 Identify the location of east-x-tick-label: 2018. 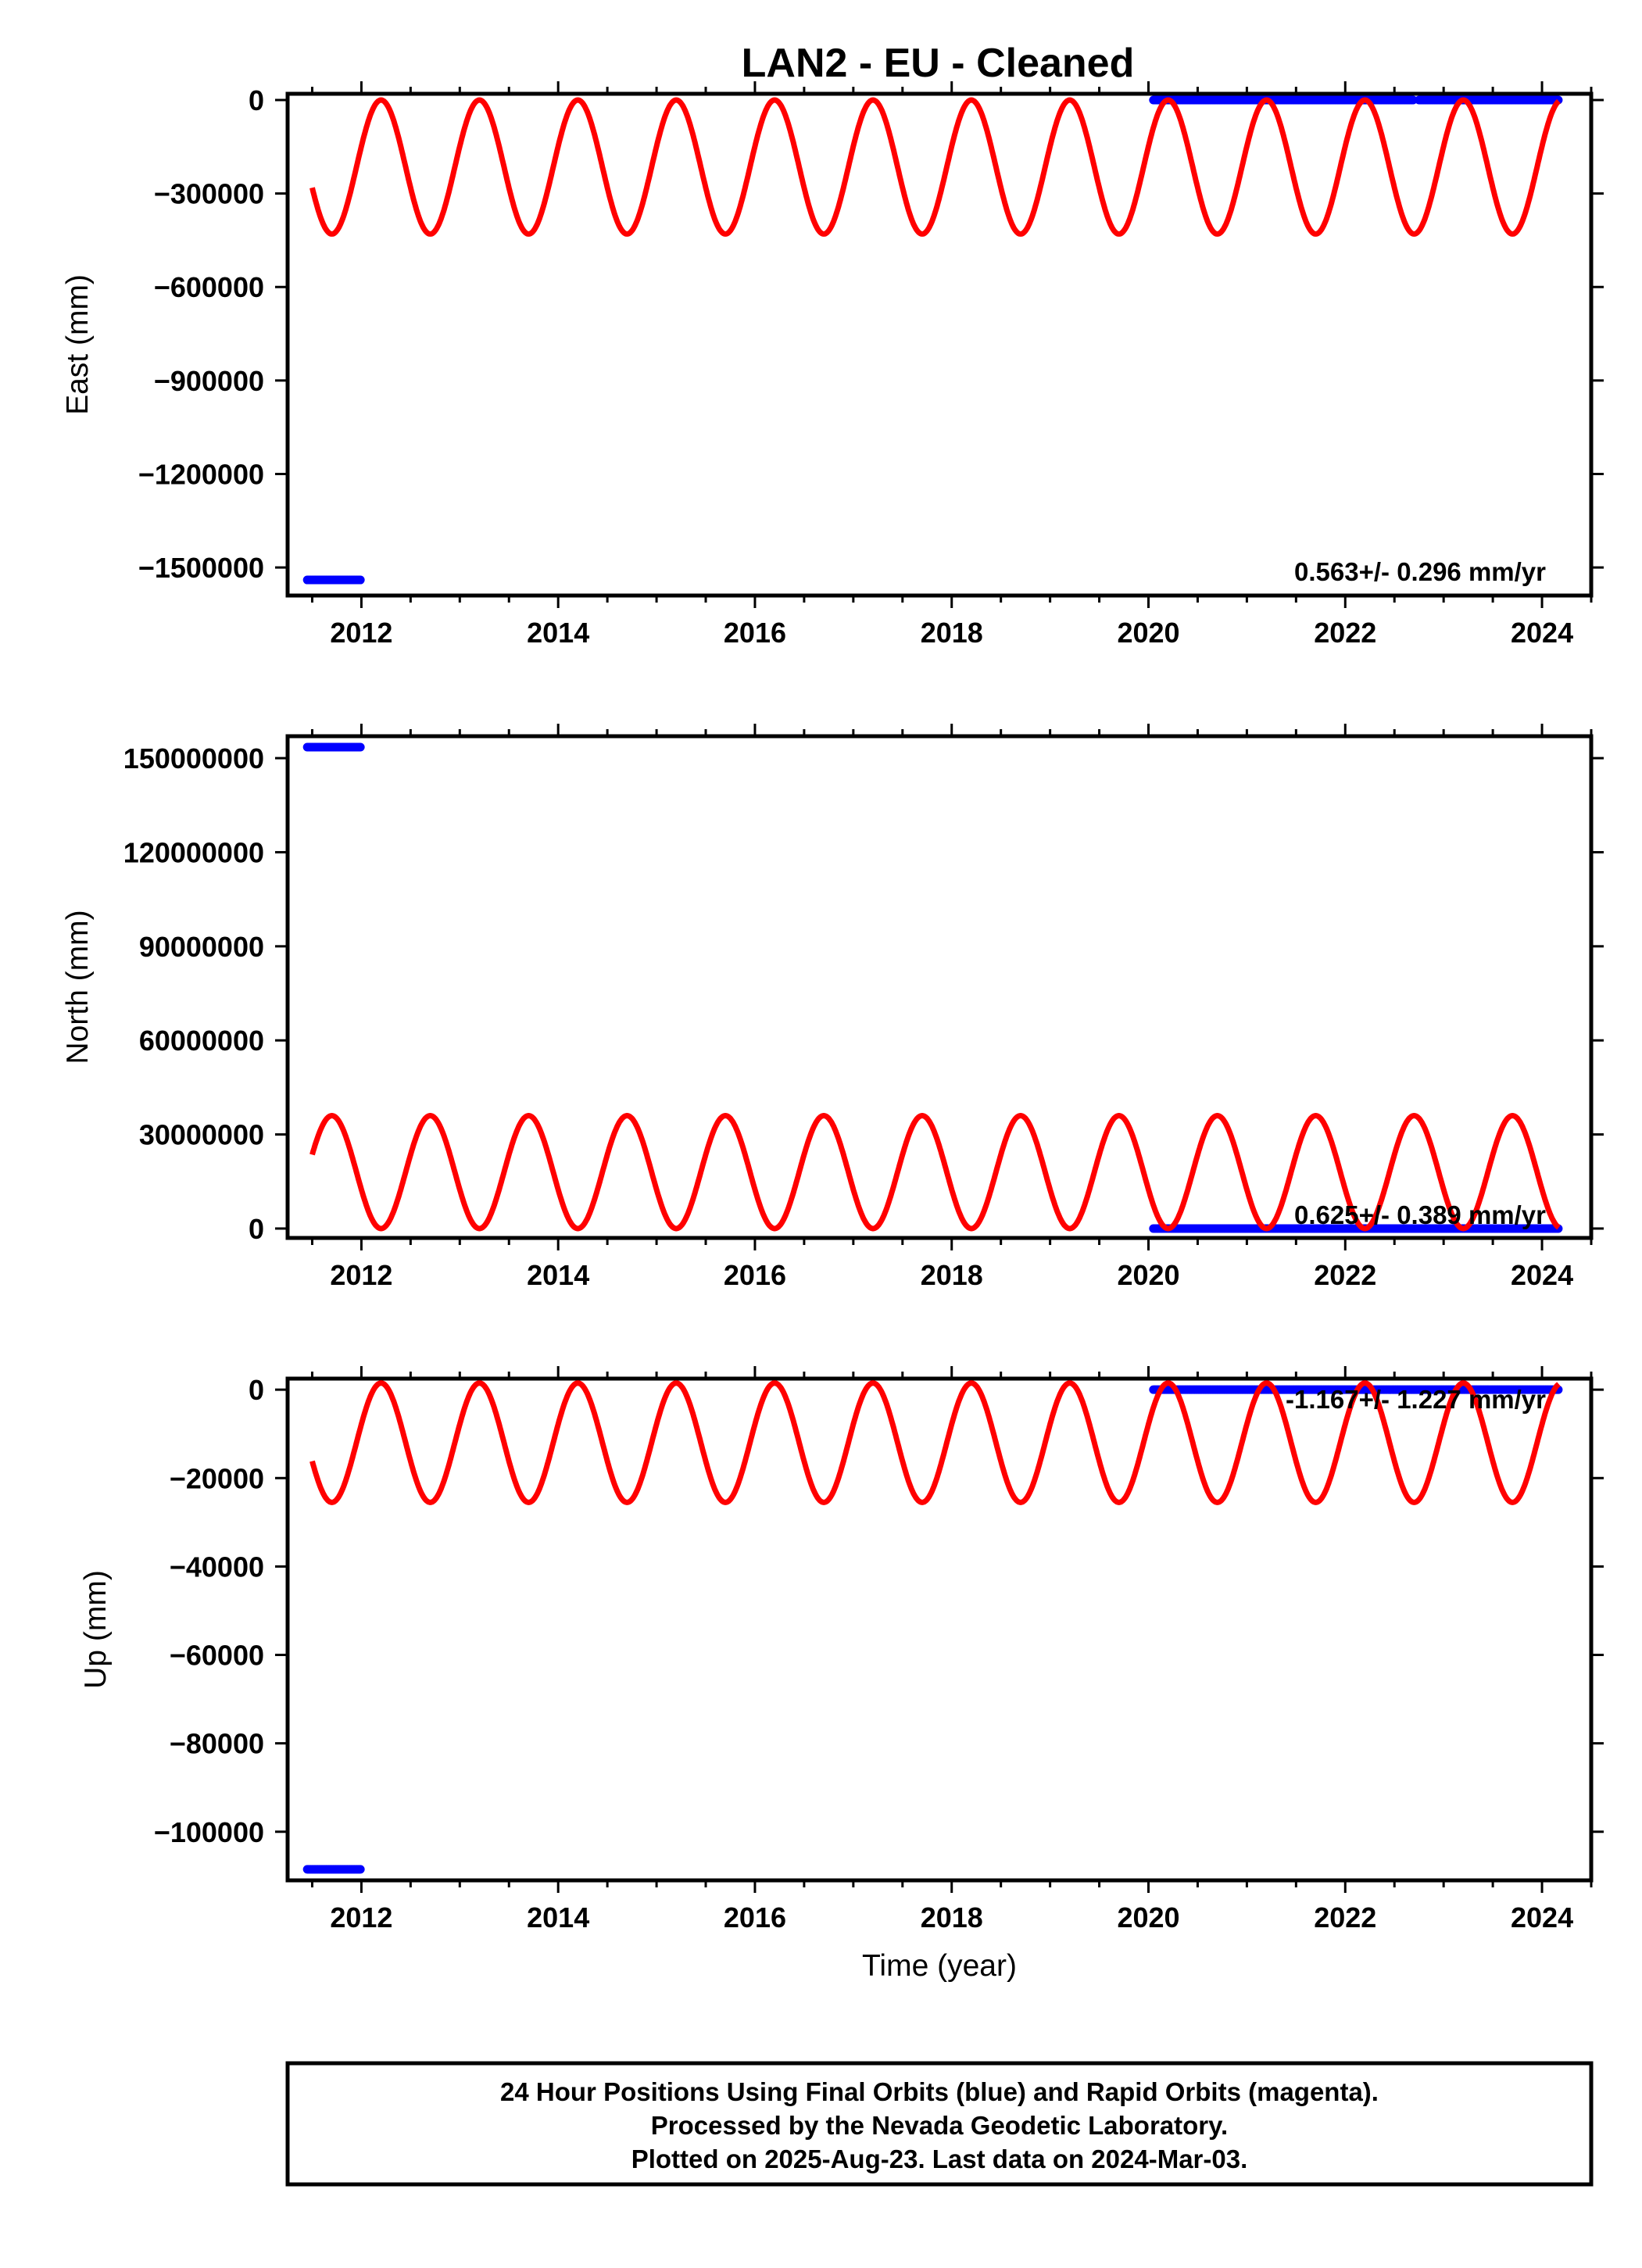
(952, 633).